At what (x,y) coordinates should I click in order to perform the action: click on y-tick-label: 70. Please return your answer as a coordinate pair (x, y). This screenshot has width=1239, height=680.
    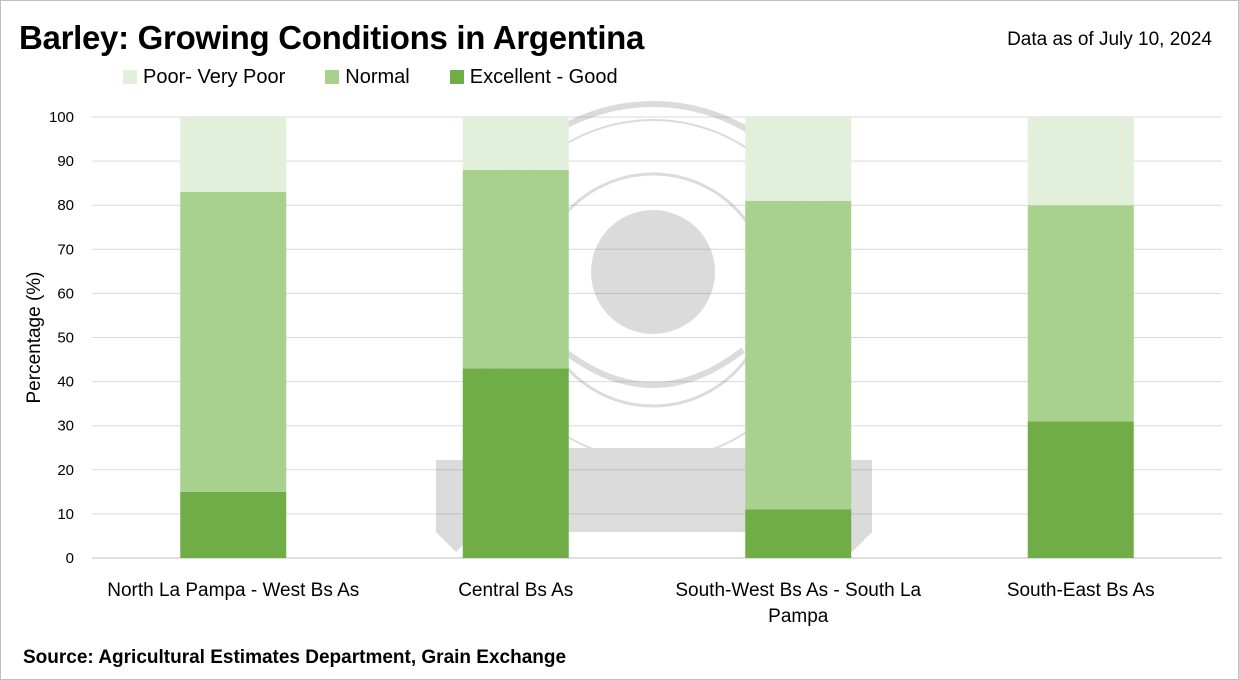
    Looking at the image, I should click on (65, 249).